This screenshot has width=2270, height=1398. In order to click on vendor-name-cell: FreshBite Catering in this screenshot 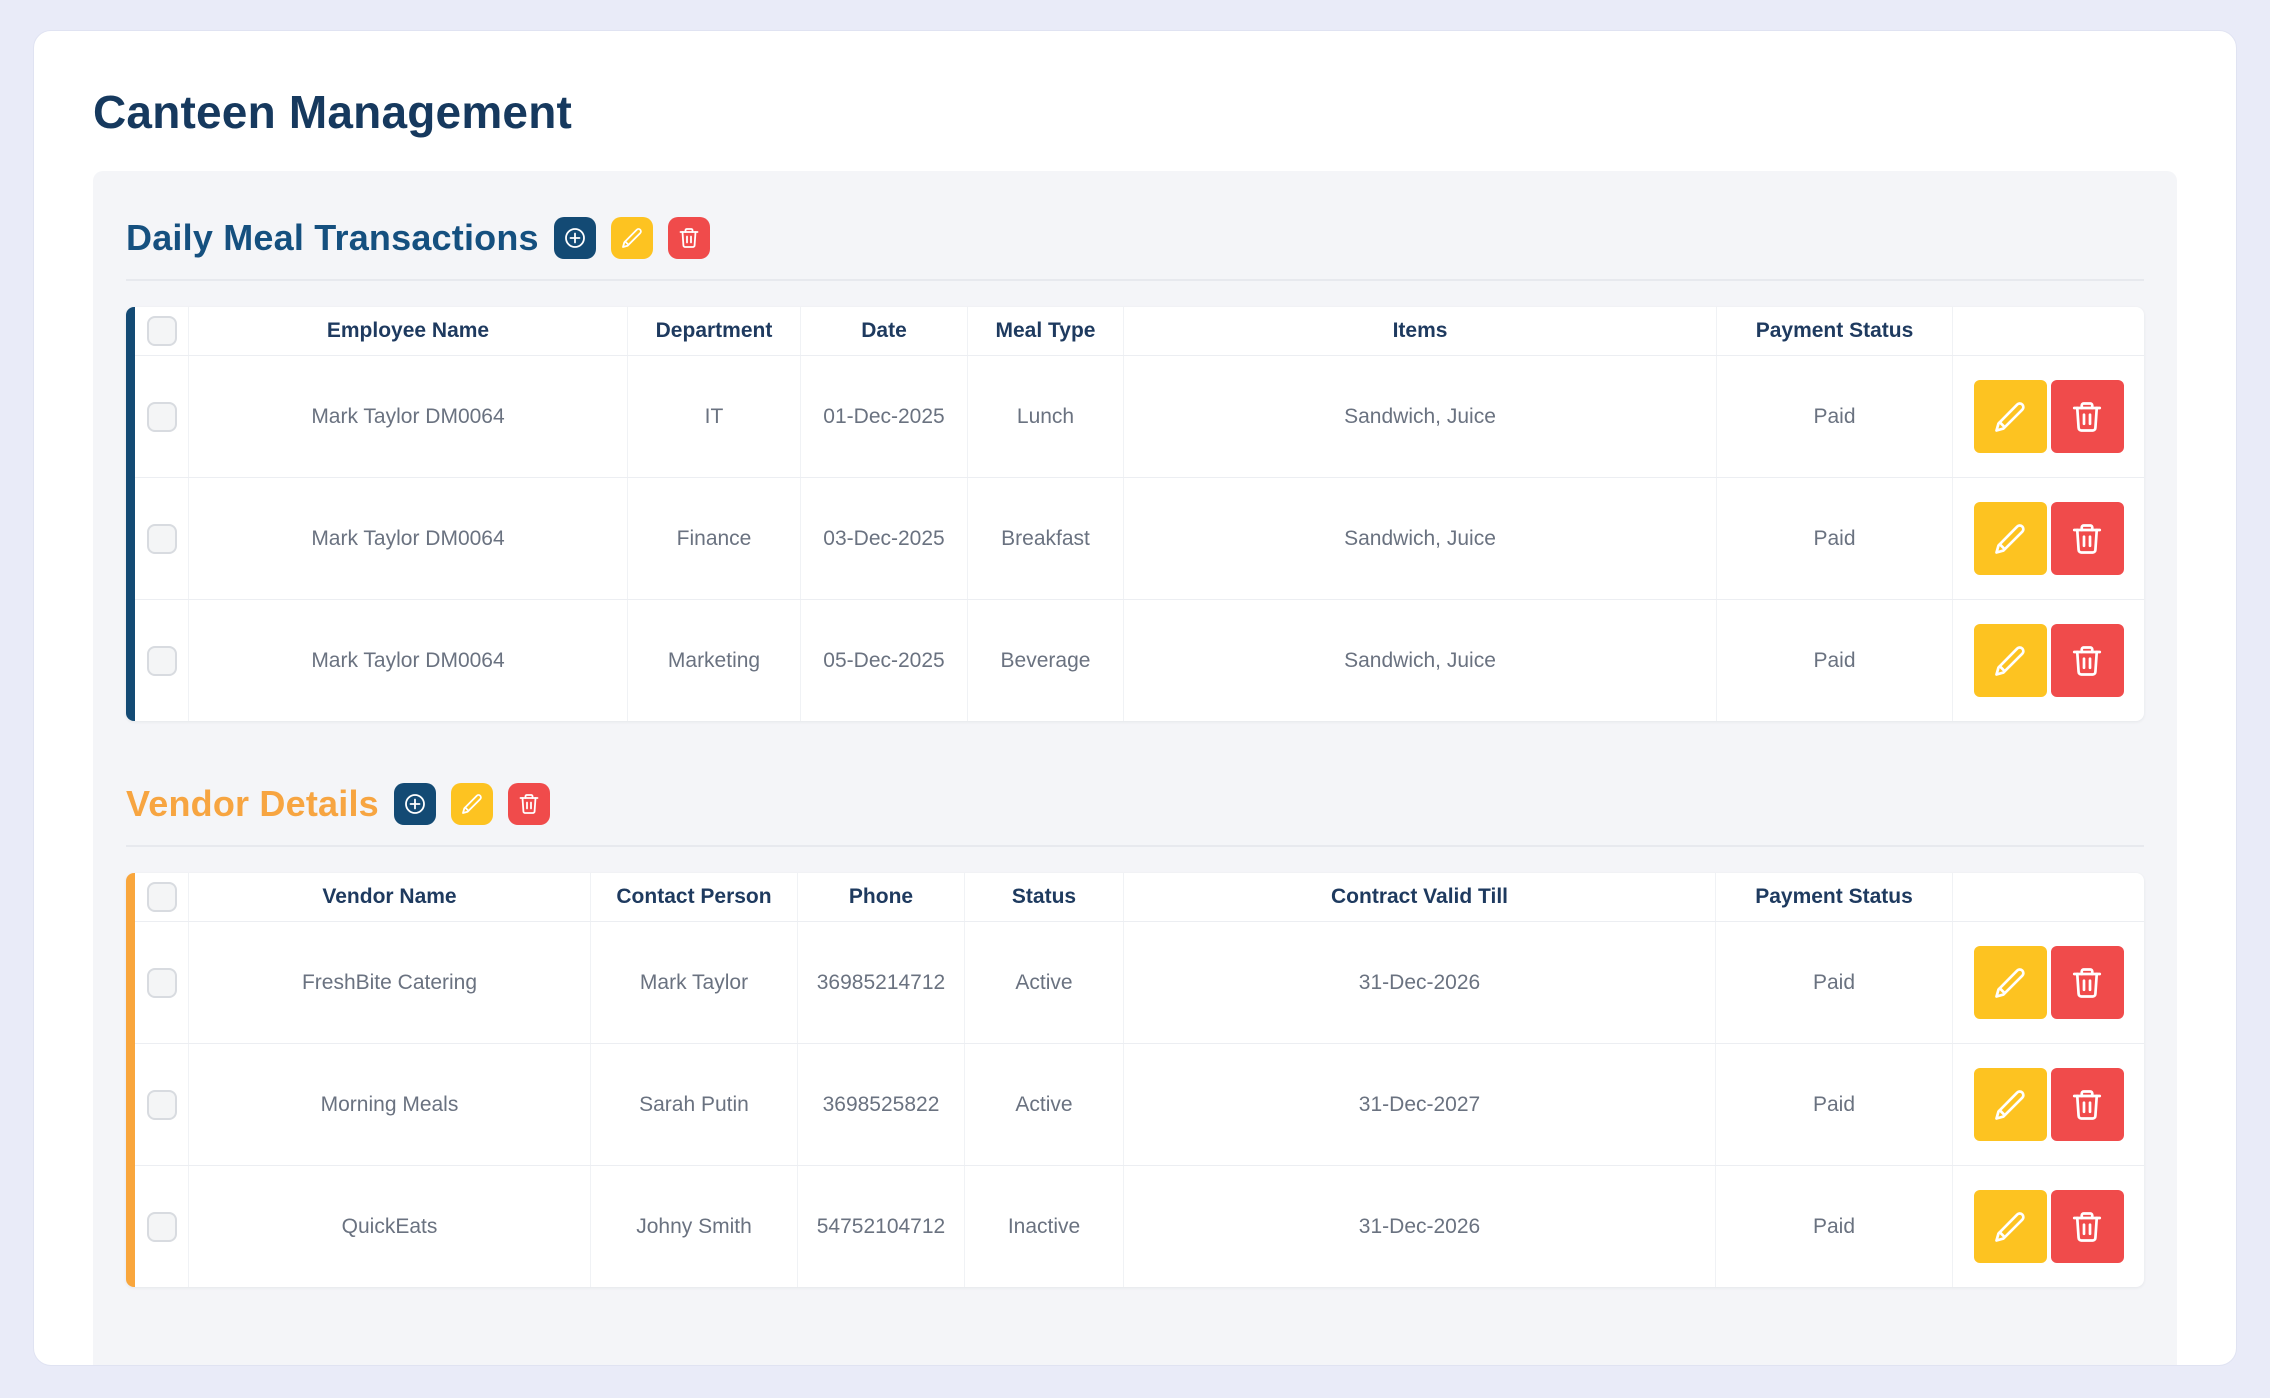, I will do `click(390, 982)`.